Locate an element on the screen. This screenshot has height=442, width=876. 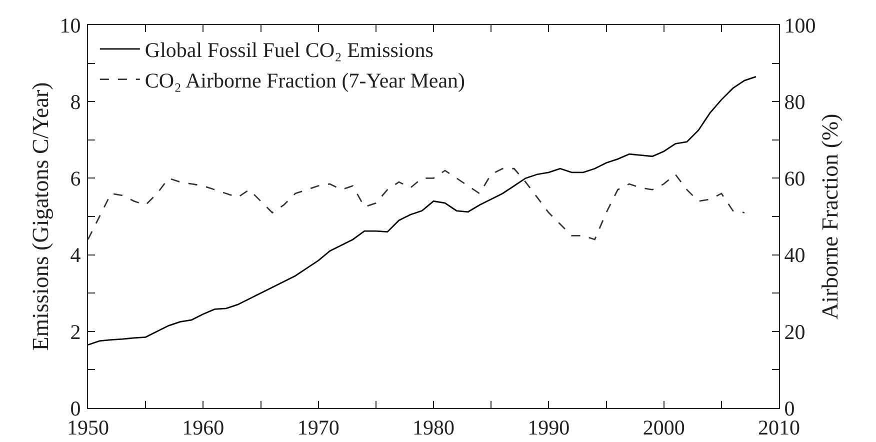
y2-tick-label: 80 is located at coordinates (795, 102).